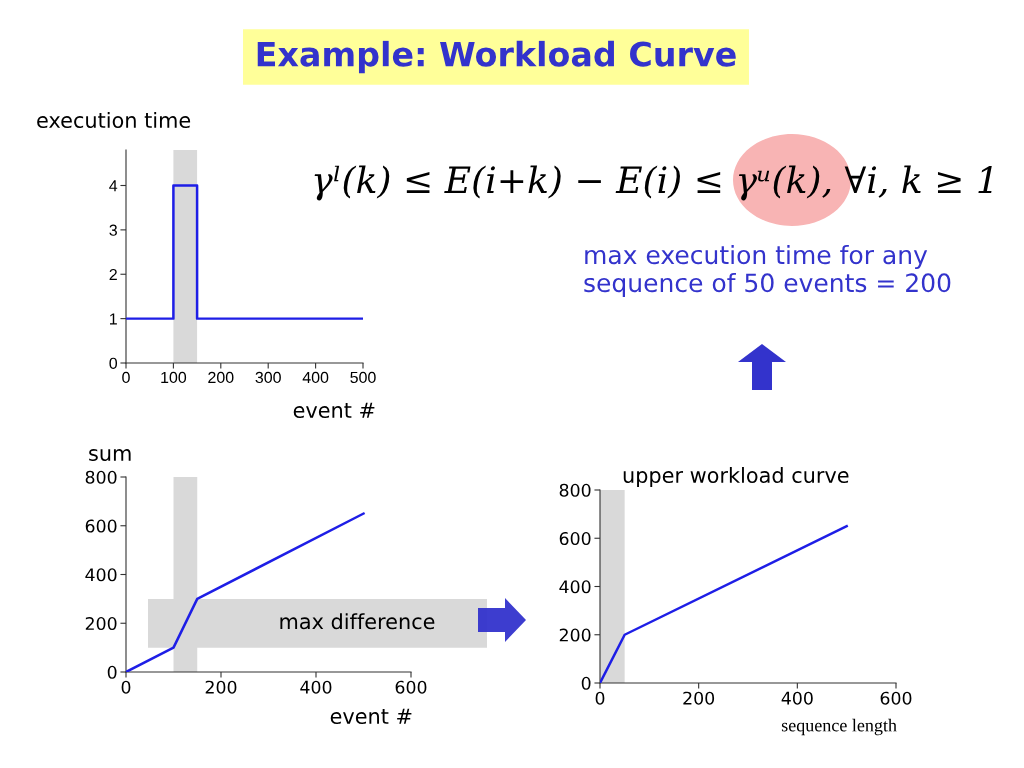 The image size is (1024, 768). I want to click on y-tick-label: 2, so click(113, 274).